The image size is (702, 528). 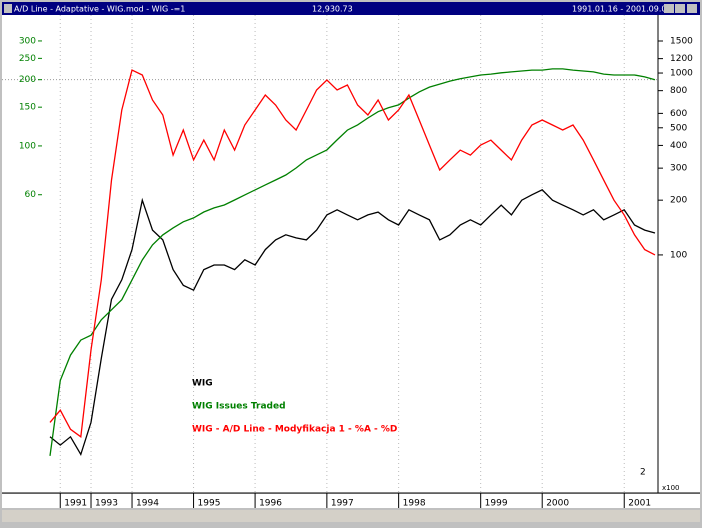 What do you see at coordinates (678, 169) in the screenshot?
I see `y2-tick-label: 300` at bounding box center [678, 169].